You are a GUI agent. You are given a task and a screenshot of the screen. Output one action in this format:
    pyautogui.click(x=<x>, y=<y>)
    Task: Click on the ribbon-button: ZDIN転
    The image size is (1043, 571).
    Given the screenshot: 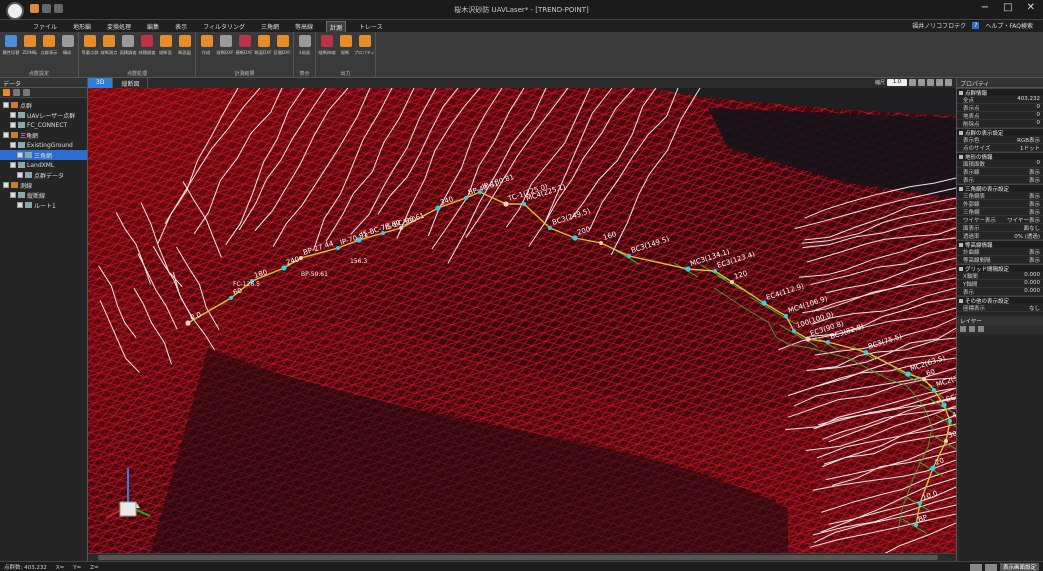 What is the action you would take?
    pyautogui.click(x=29, y=49)
    